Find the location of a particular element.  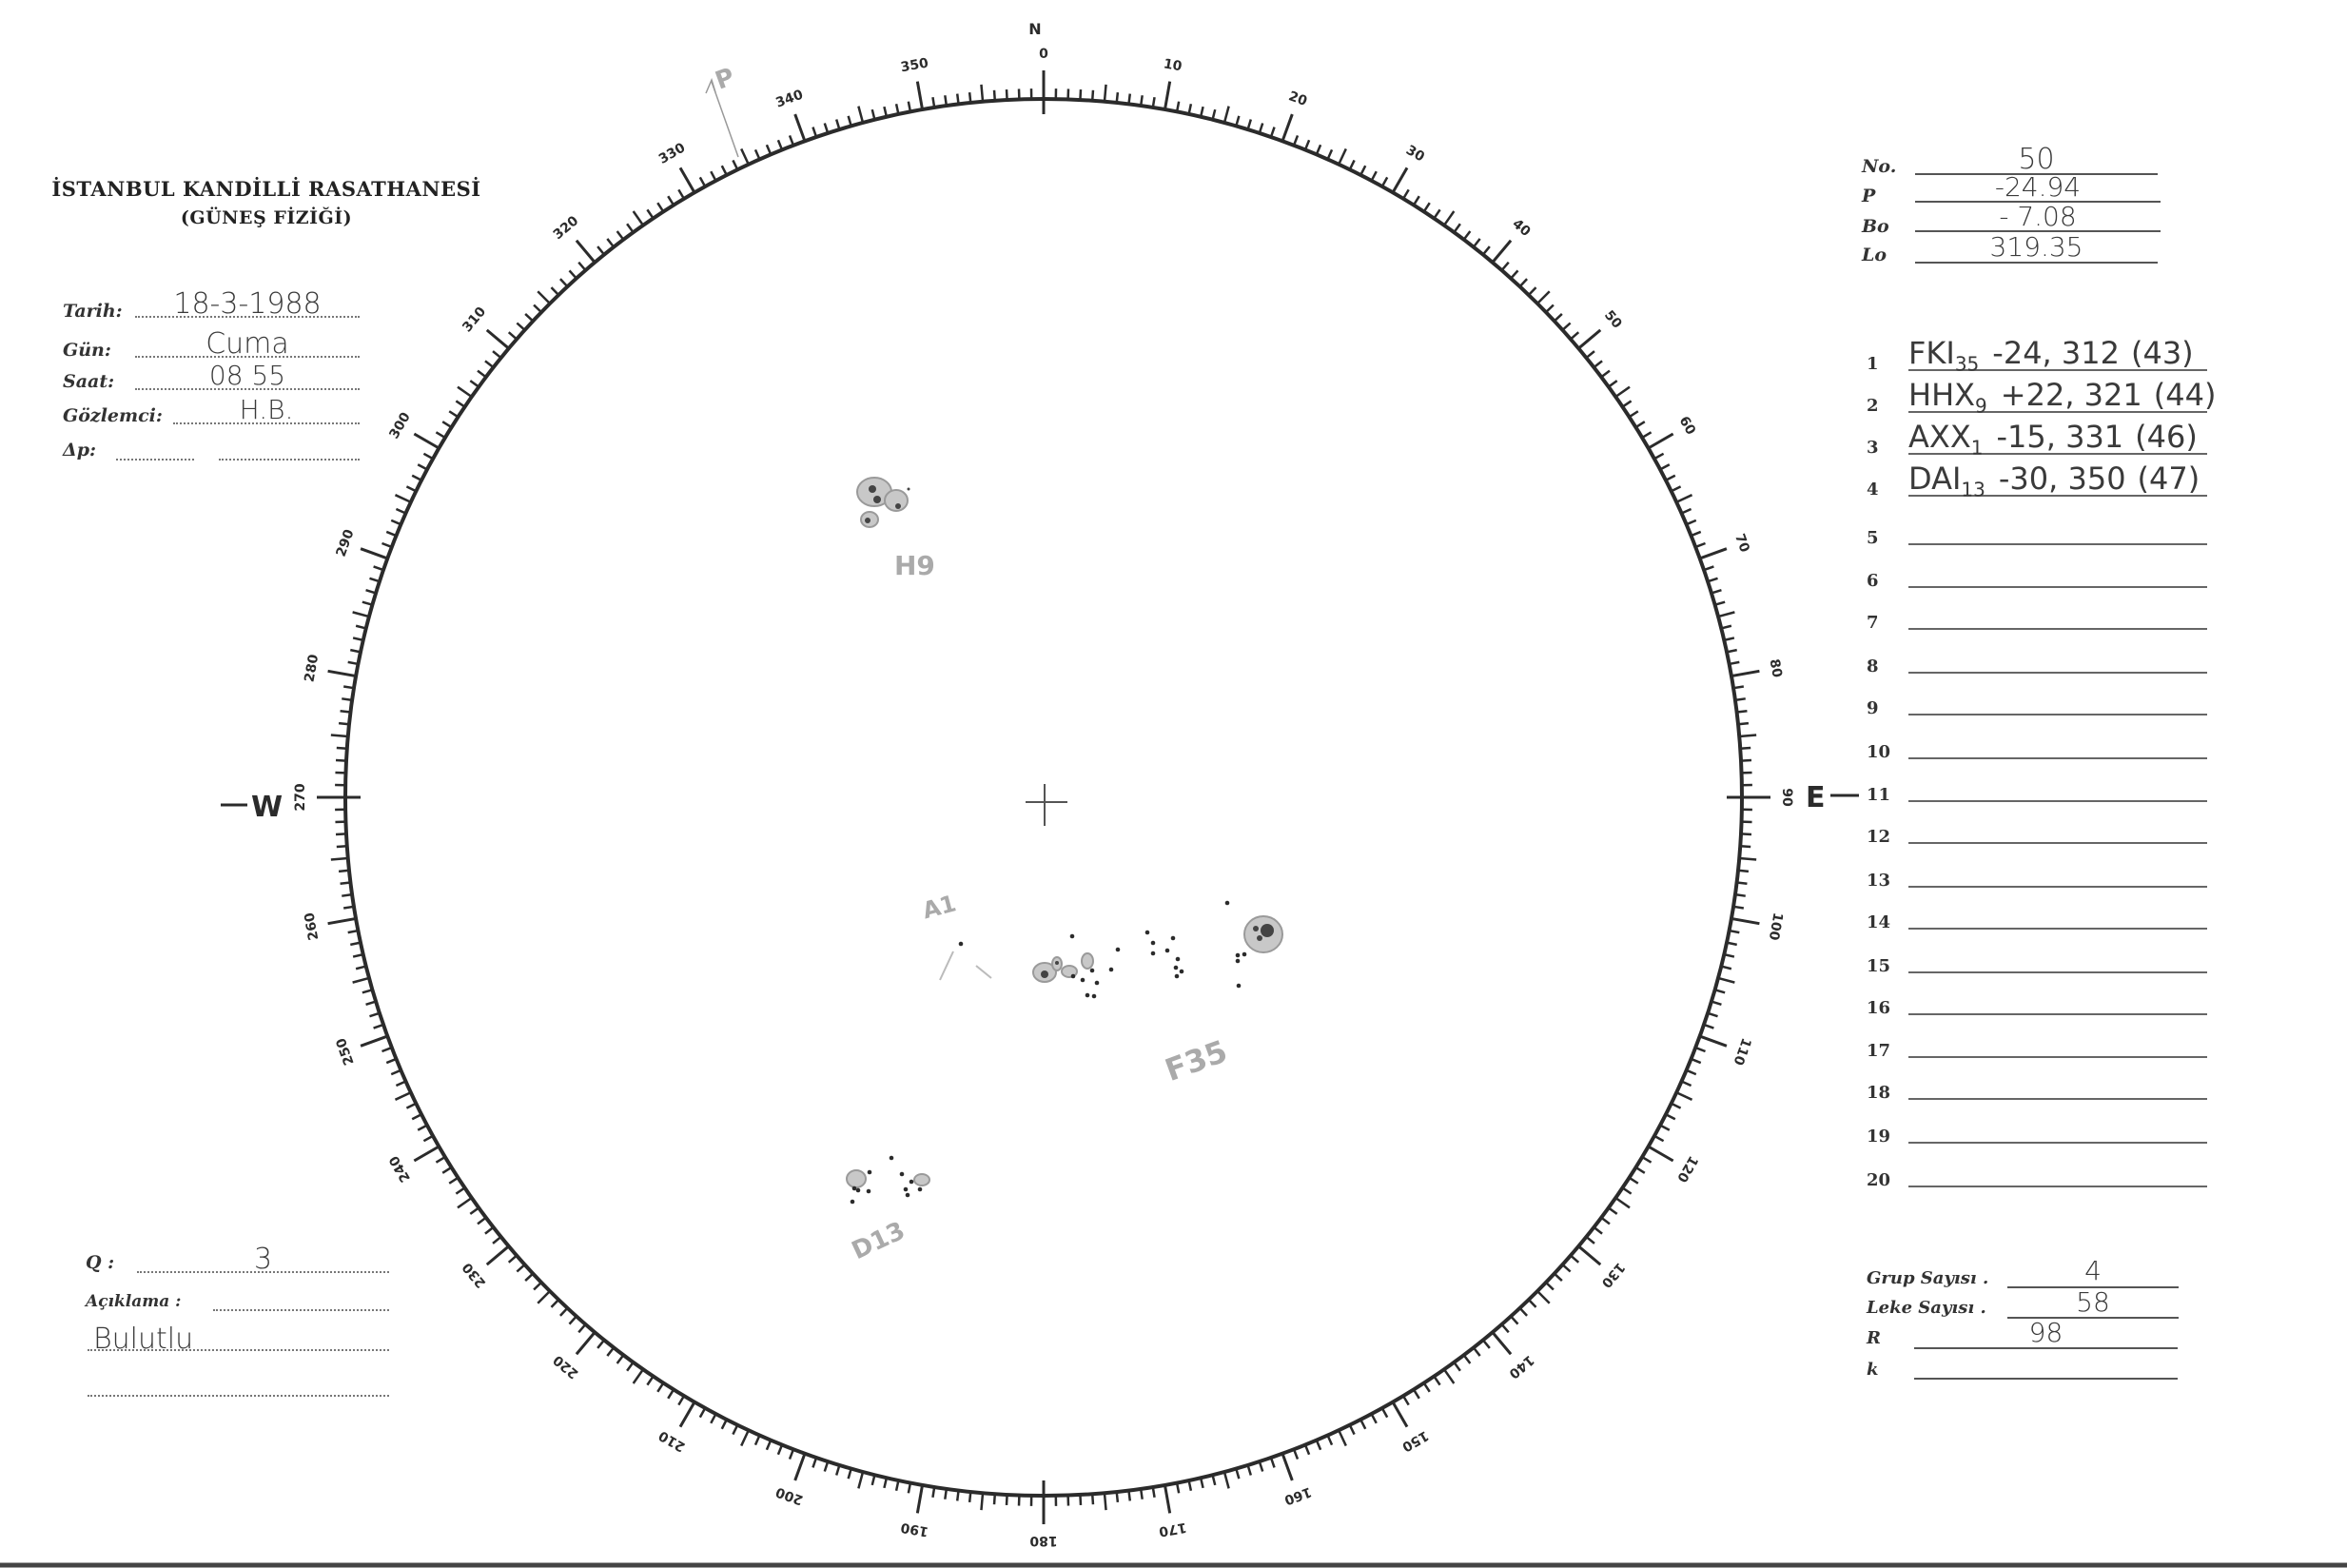

group-row-field: DAI13 -30, 350 (47) is located at coordinates (2057, 480).